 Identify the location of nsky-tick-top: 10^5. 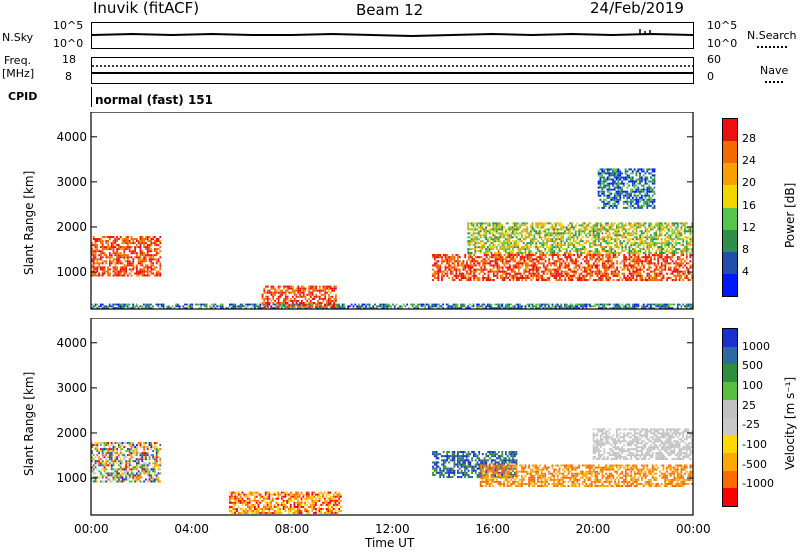
(68, 25).